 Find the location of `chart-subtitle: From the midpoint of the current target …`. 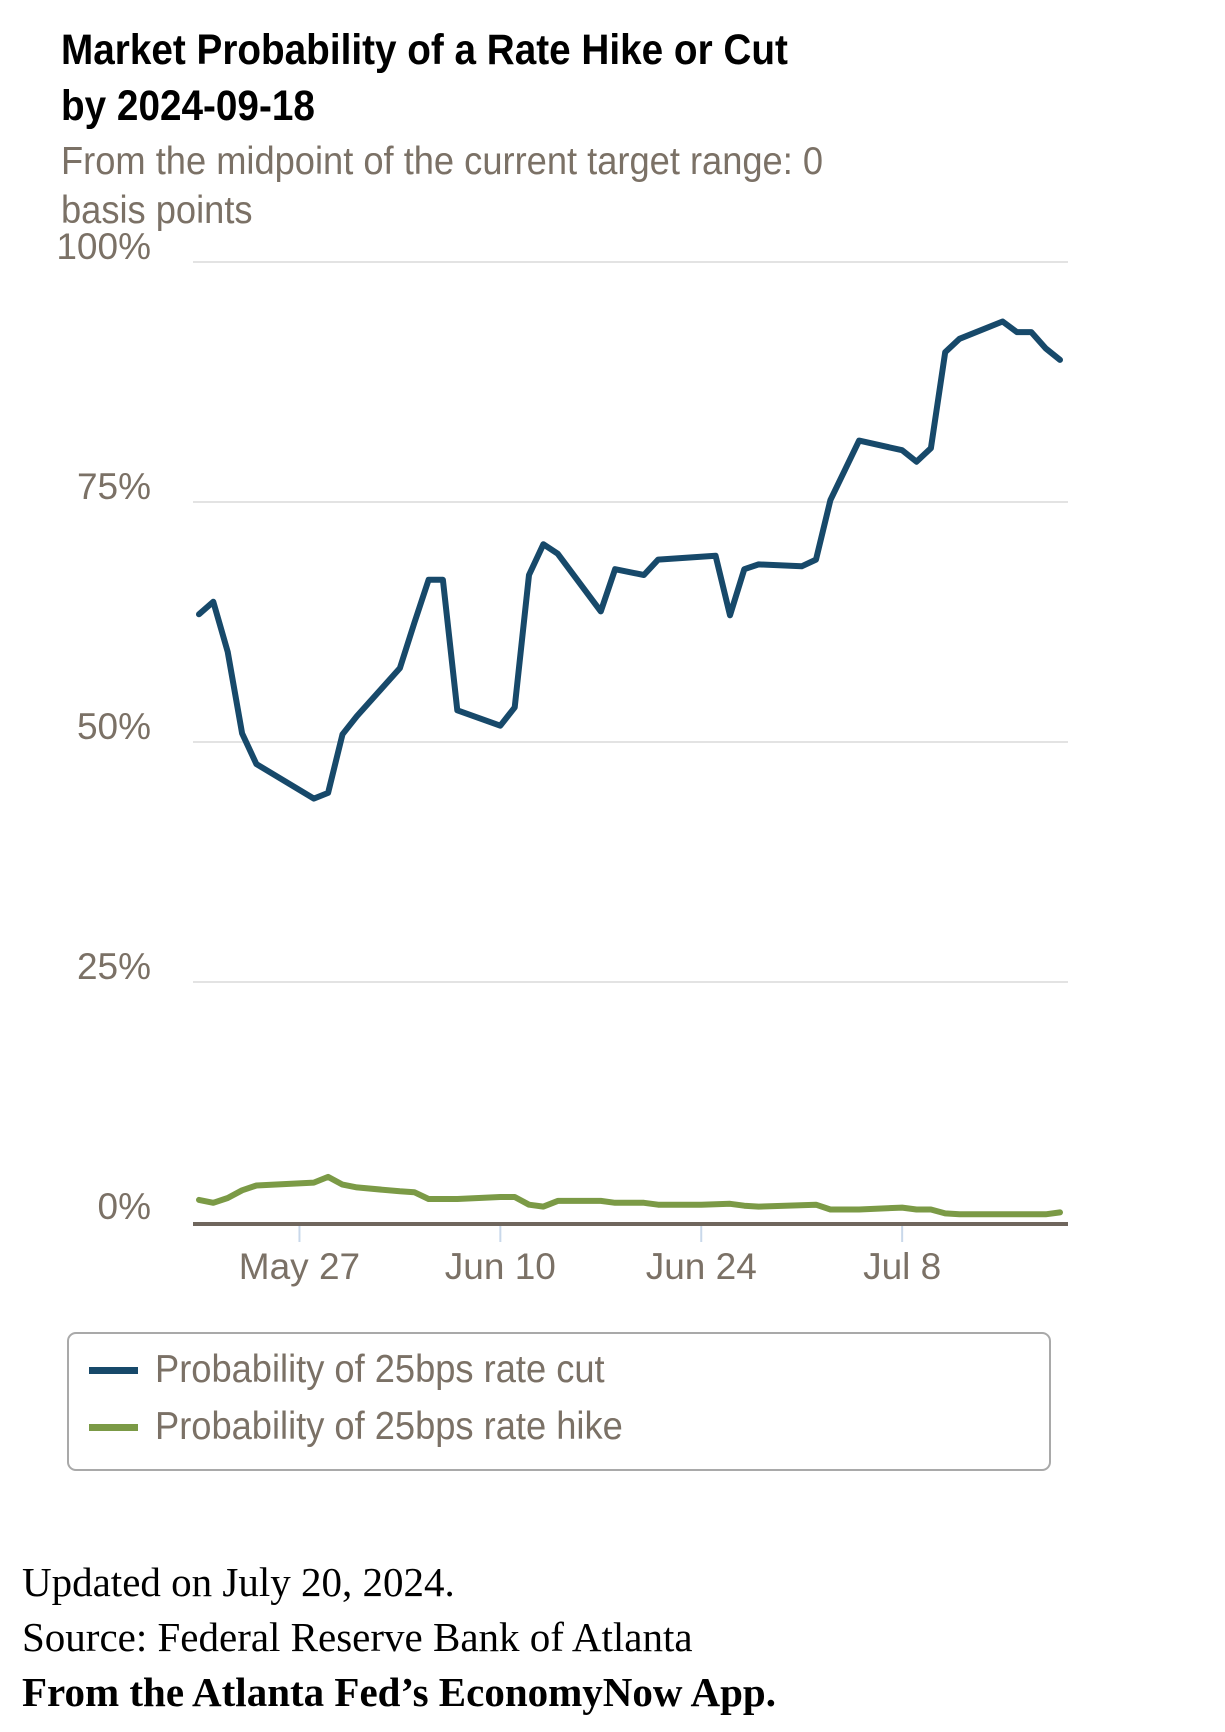

chart-subtitle: From the midpoint of the current target … is located at coordinates (442, 186).